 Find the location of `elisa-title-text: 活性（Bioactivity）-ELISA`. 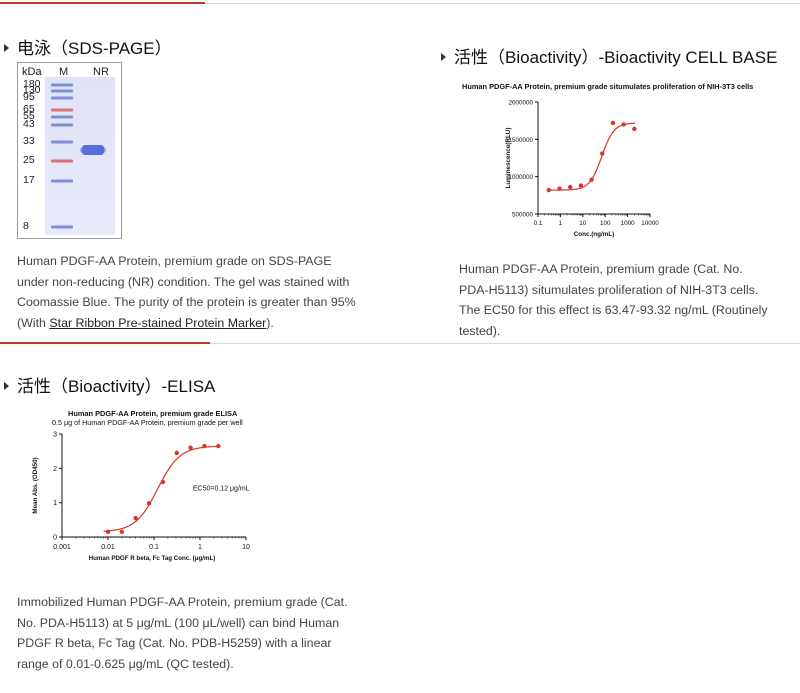

elisa-title-text: 活性（Bioactivity）-ELISA is located at coordinates (116, 386).